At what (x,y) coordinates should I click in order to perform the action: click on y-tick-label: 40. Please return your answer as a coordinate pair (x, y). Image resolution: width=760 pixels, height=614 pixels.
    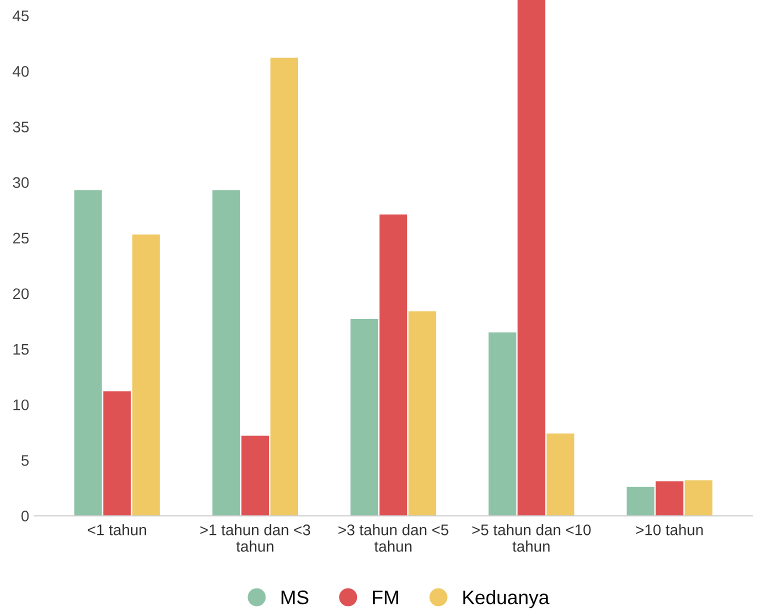
    Looking at the image, I should click on (20, 71).